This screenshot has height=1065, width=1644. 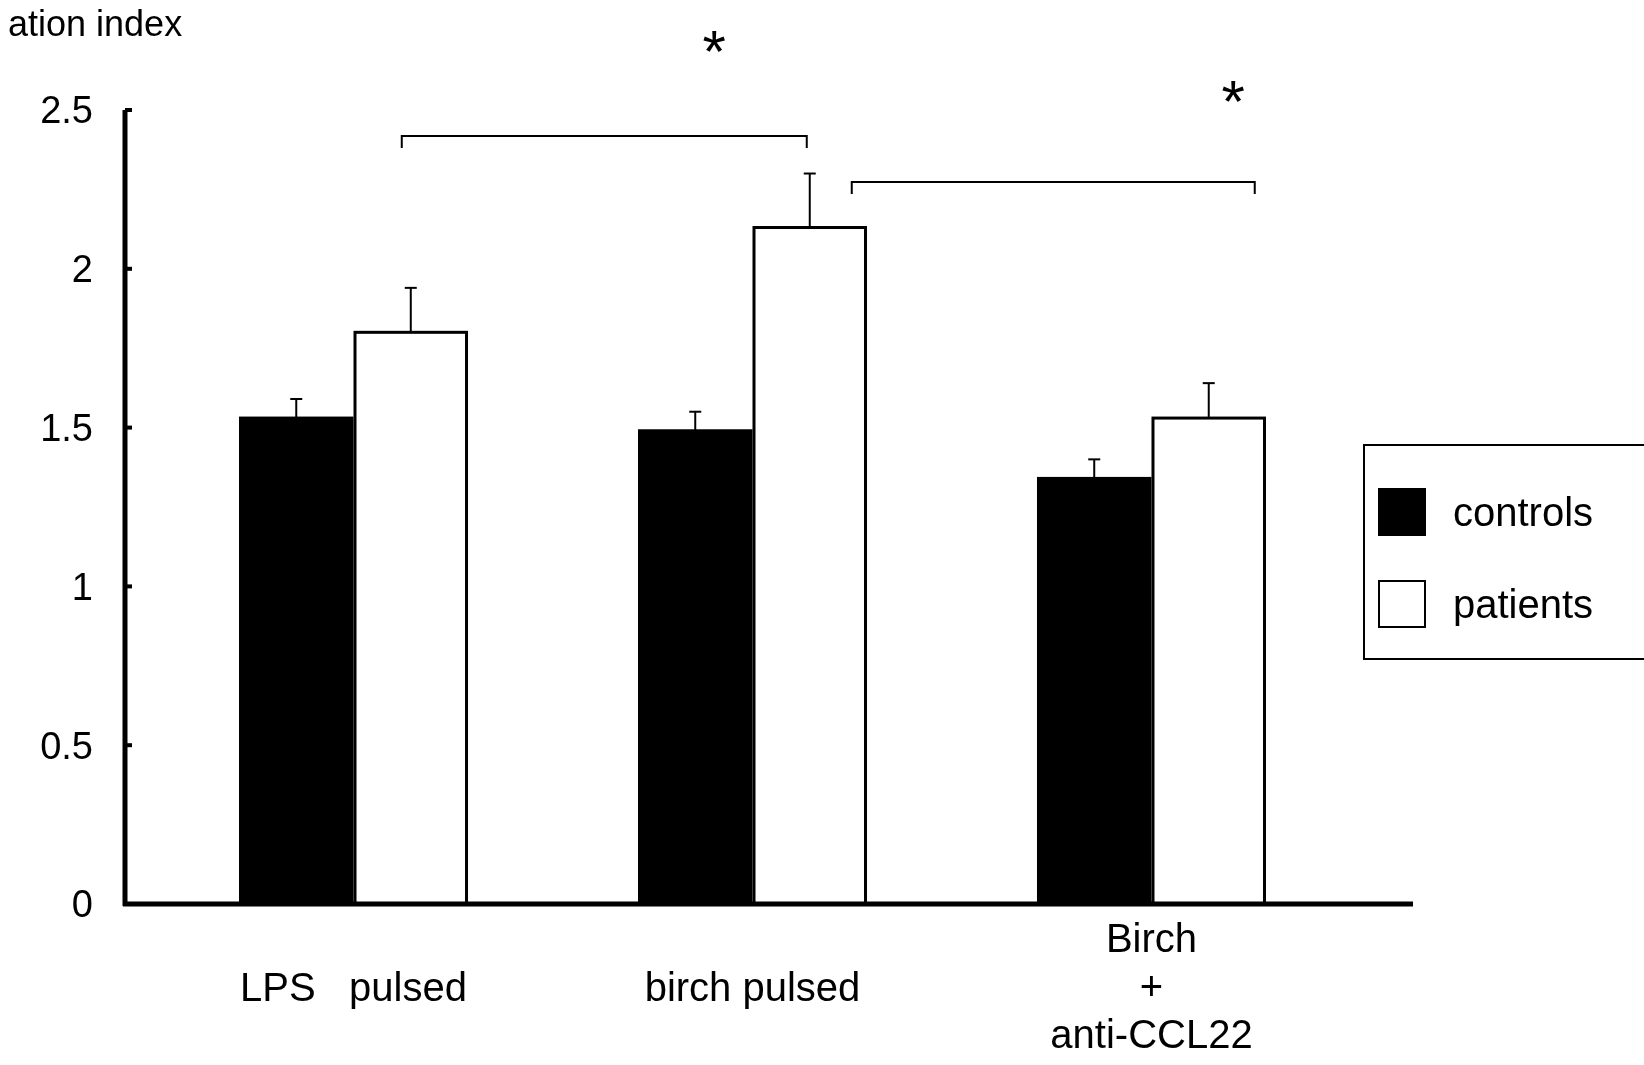 I want to click on y-tick-label: 1.5, so click(x=66, y=427).